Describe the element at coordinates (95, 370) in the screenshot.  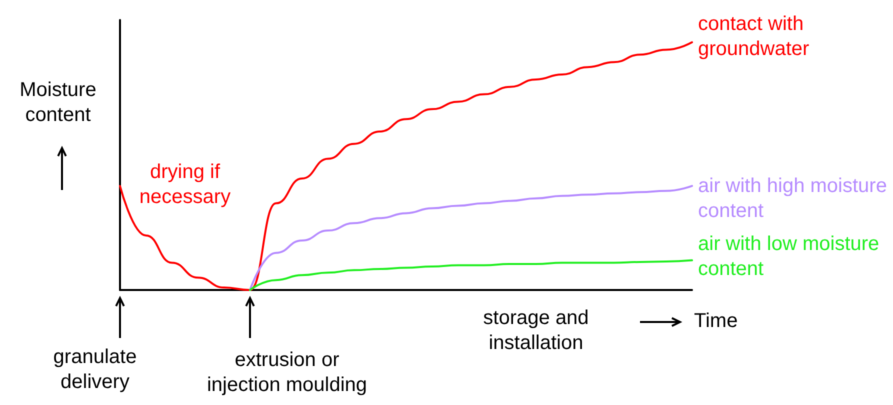
I see `text: granulate delivery` at that location.